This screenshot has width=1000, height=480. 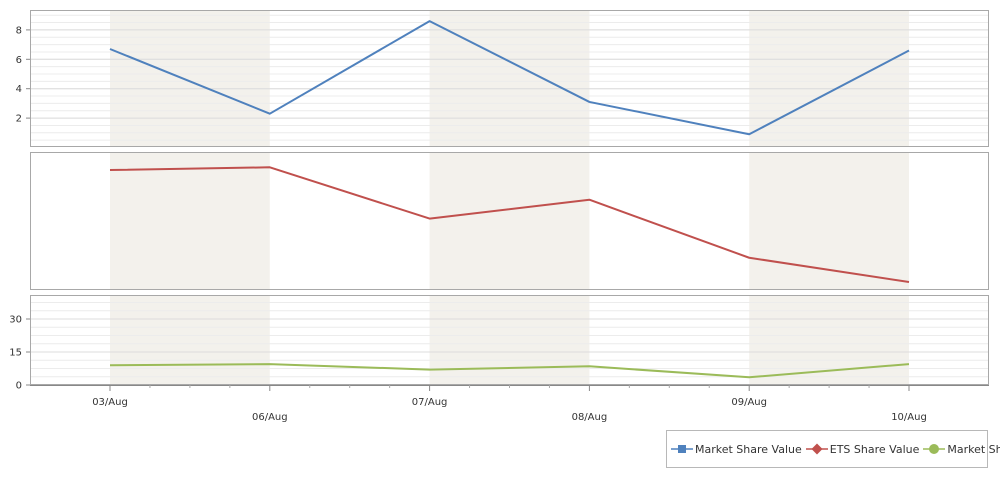 I want to click on legend-item: Market Share, so click(x=961, y=449).